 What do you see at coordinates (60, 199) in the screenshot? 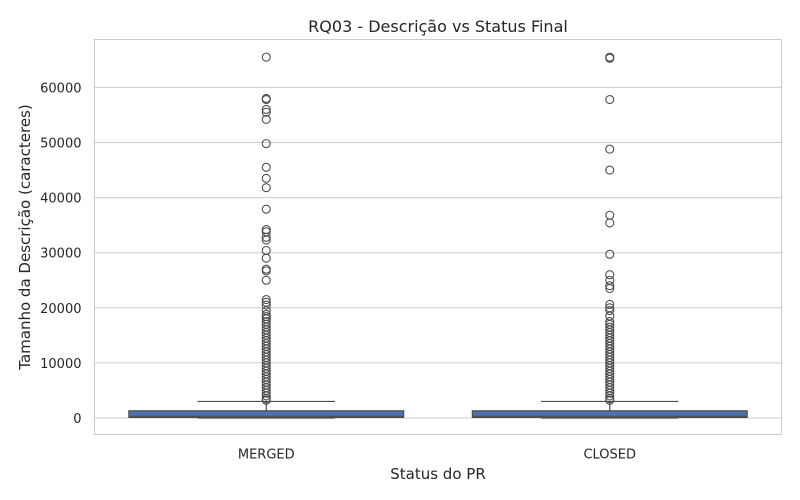
I see `y-tick-label: 40000` at bounding box center [60, 199].